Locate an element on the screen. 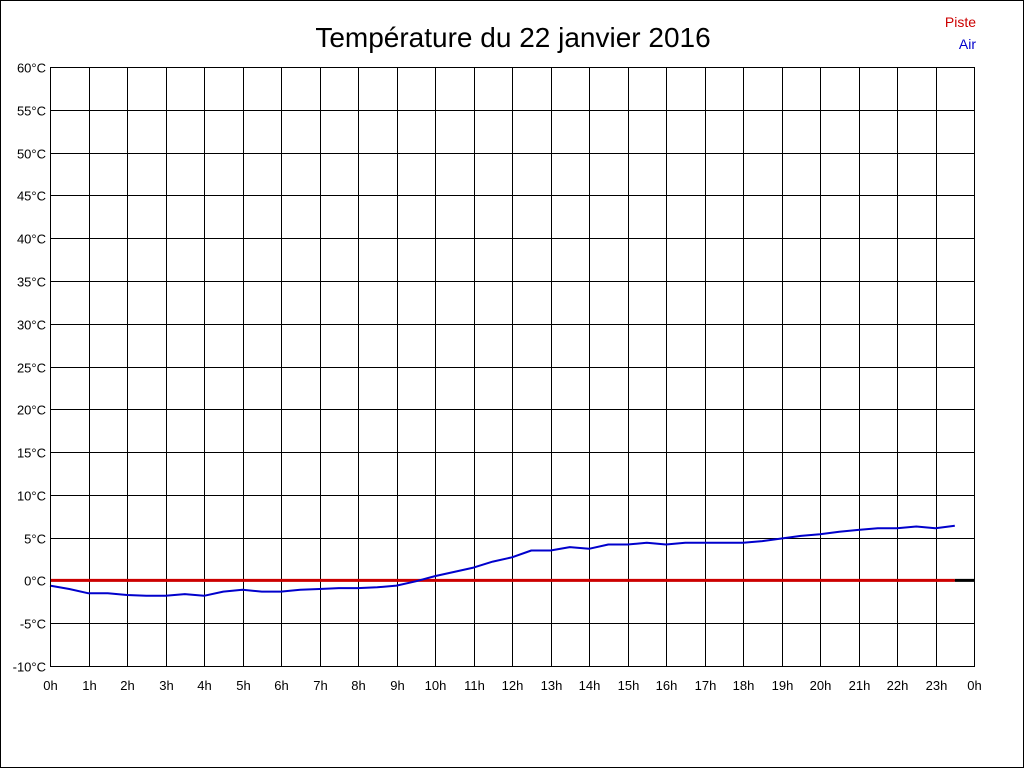 The image size is (1024, 772). x-tick-label: 15h is located at coordinates (629, 685).